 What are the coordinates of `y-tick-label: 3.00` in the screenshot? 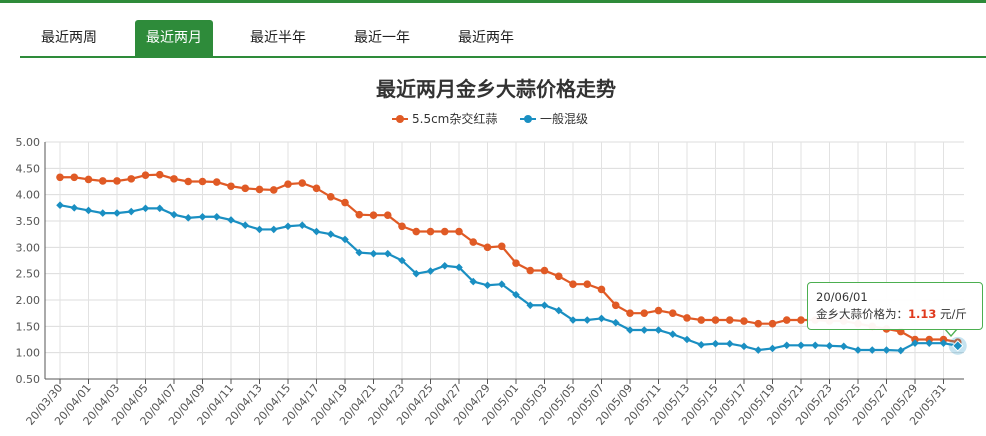 It's located at (28, 247).